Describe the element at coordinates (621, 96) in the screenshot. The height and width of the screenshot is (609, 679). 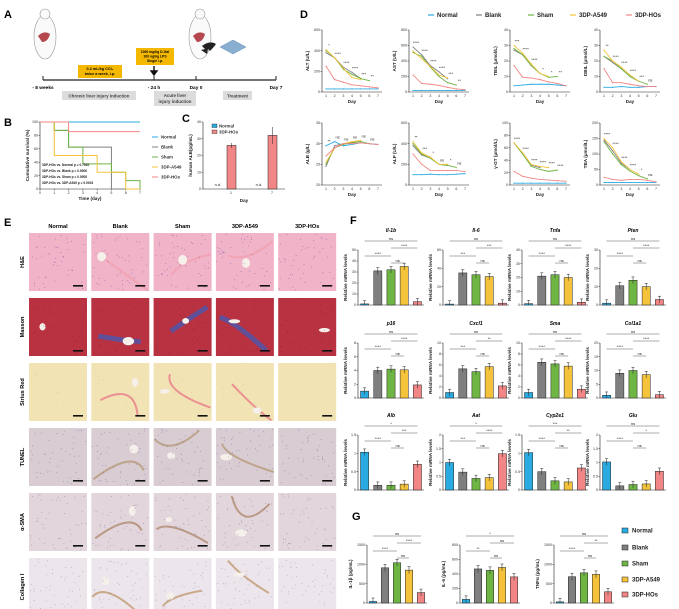
I see `x-tick-label: 3` at that location.